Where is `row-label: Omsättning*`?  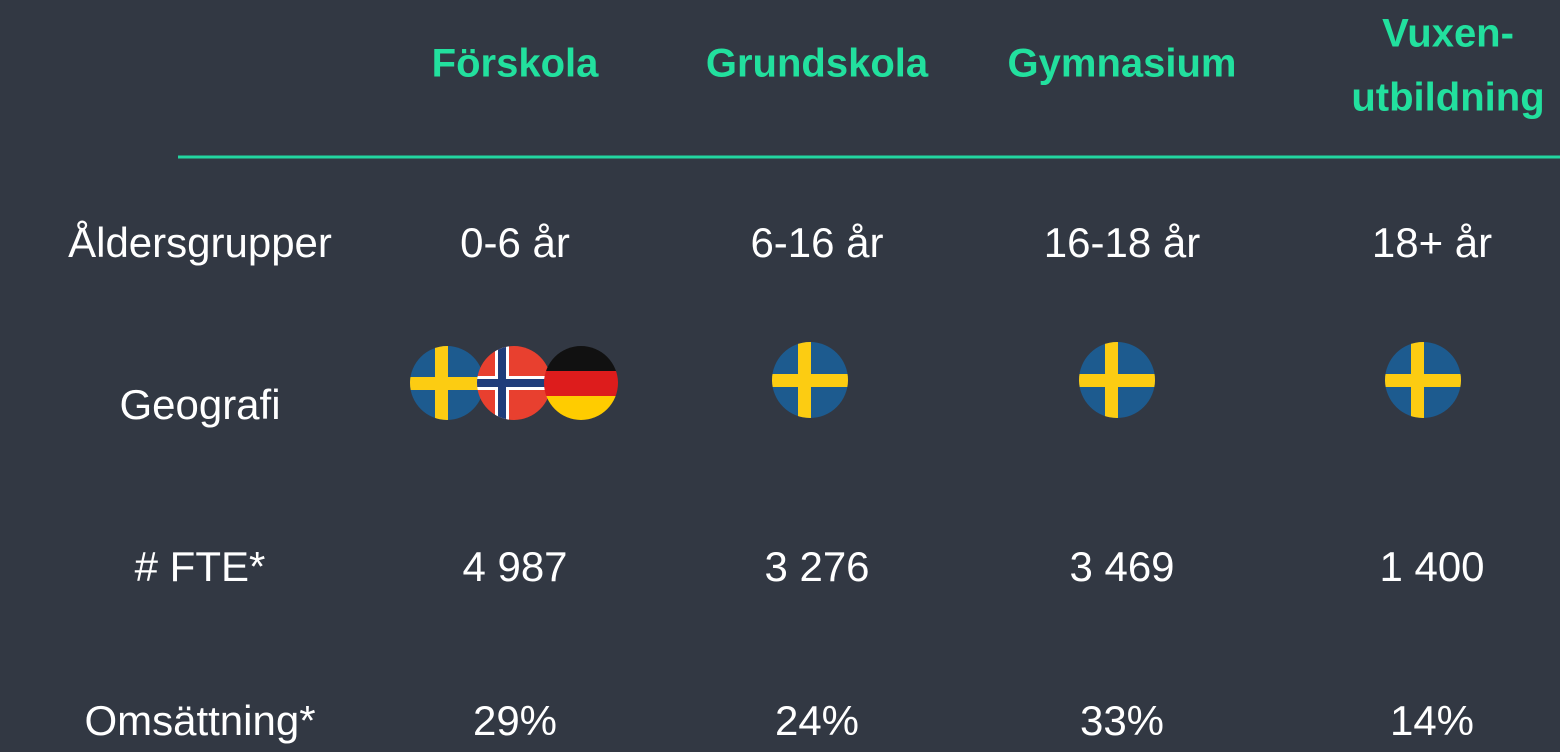
row-label: Omsättning* is located at coordinates (199, 720).